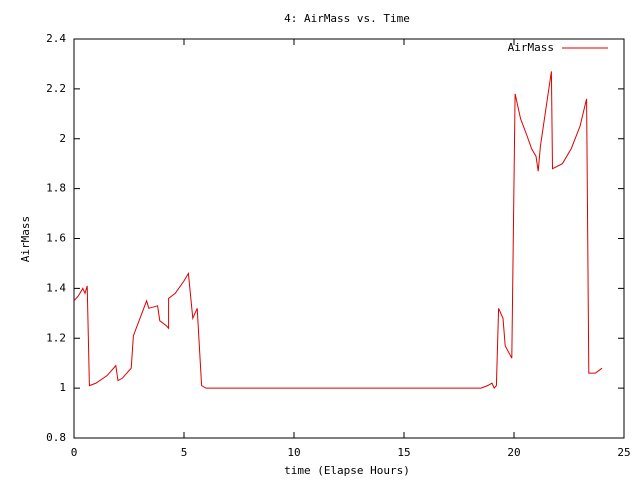  Describe the element at coordinates (347, 470) in the screenshot. I see `x-axis-label: time (Elapse Hours)` at that location.